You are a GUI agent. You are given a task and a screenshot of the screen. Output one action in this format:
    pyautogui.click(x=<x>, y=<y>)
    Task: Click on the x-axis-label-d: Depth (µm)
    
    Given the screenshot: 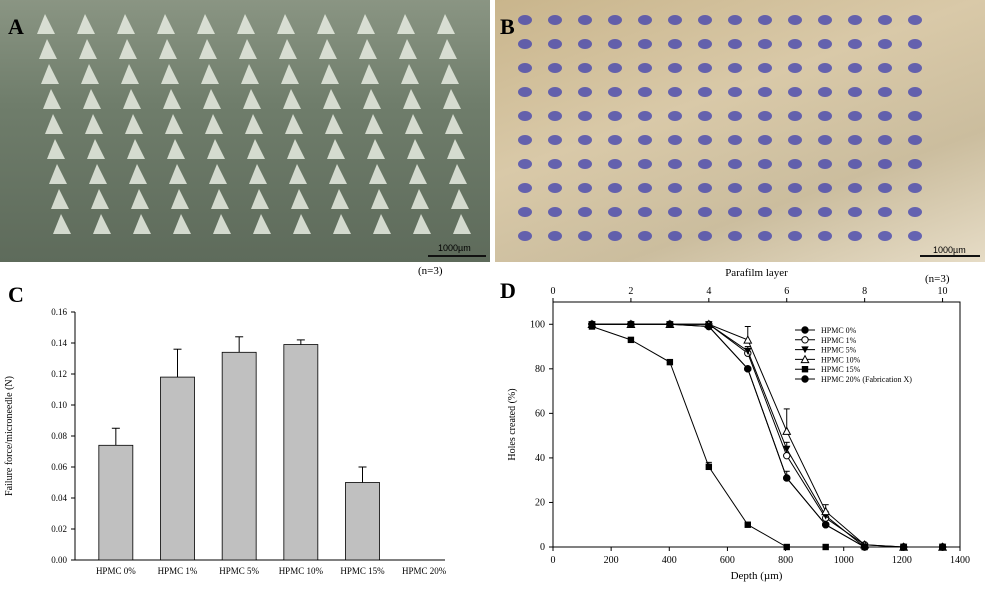 What is the action you would take?
    pyautogui.click(x=757, y=576)
    